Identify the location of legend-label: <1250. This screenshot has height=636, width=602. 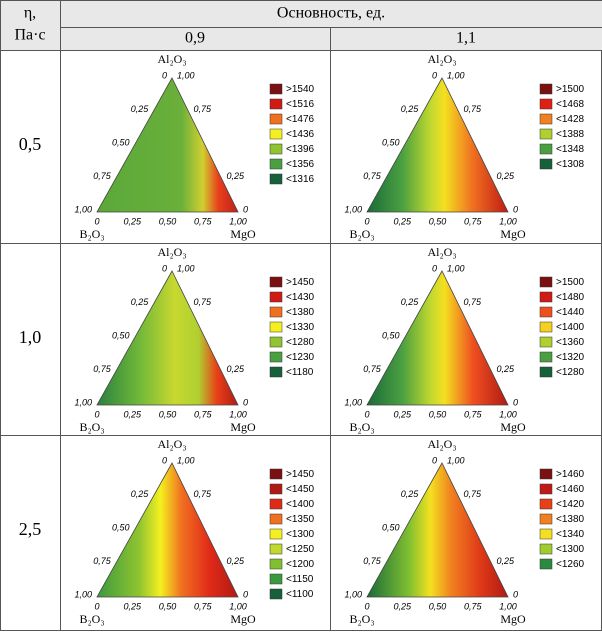
(300, 549).